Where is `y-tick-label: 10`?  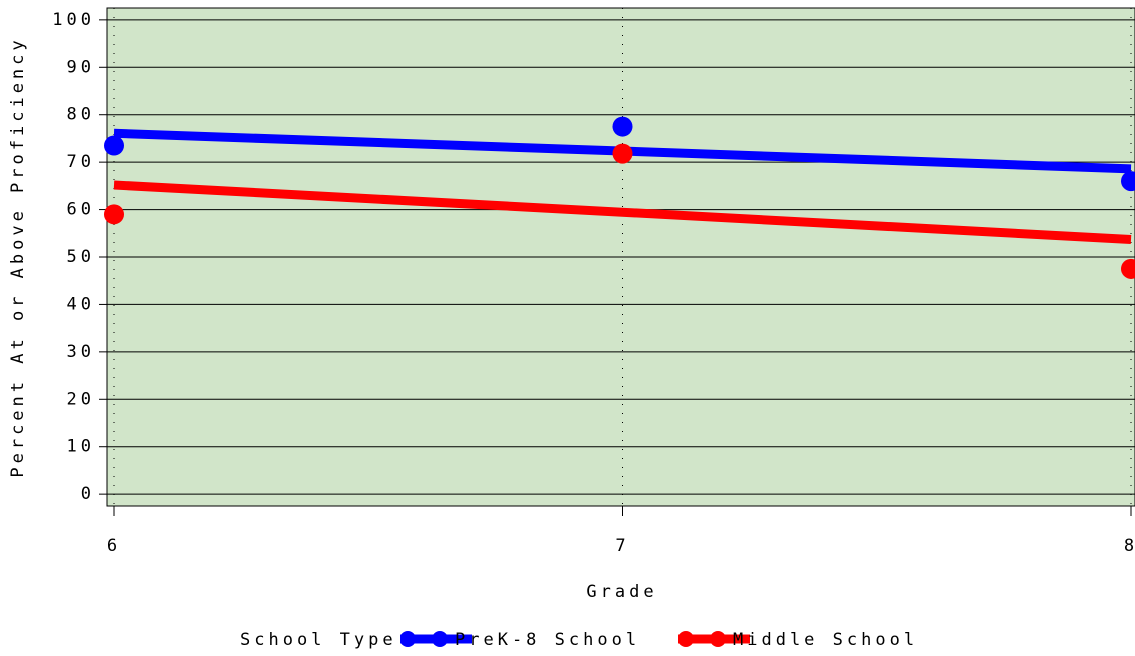
y-tick-label: 10 is located at coordinates (81, 447).